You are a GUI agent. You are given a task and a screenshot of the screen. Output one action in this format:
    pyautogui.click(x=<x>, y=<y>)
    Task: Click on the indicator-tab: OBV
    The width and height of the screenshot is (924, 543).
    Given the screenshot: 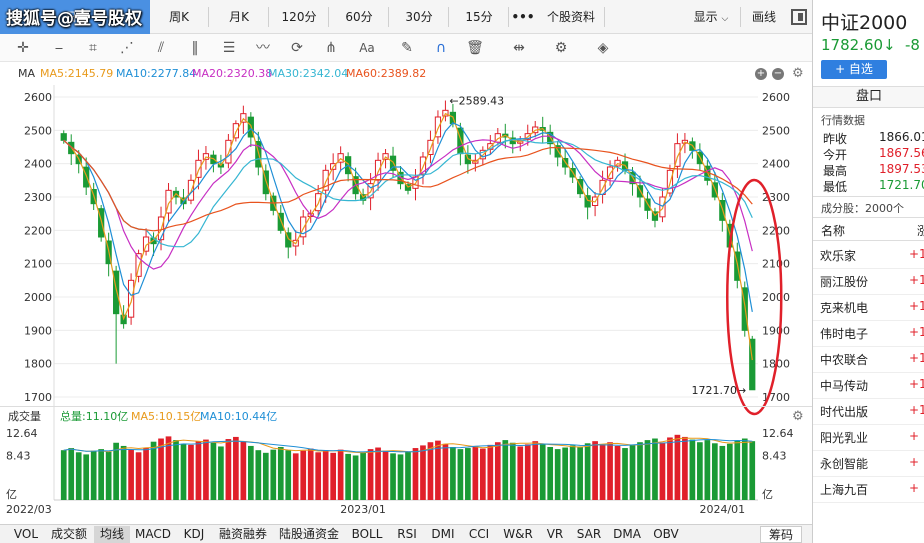 What is the action you would take?
    pyautogui.click(x=666, y=534)
    